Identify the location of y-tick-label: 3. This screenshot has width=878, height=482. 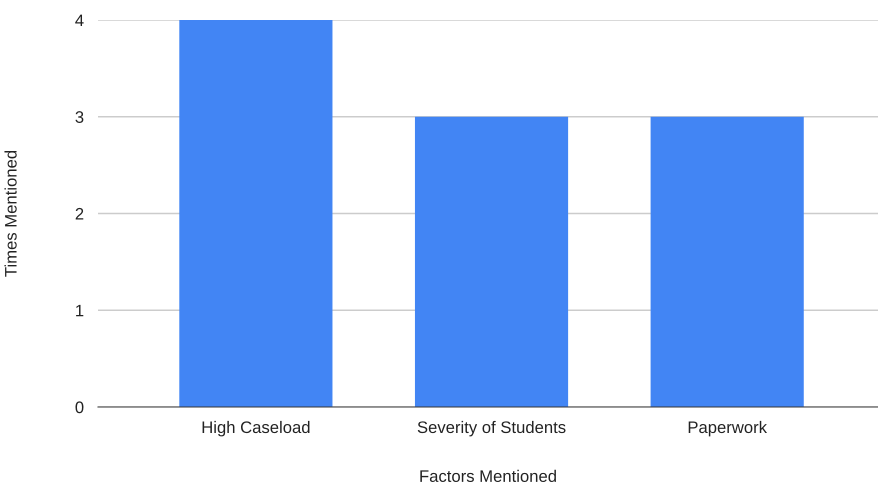
(79, 117).